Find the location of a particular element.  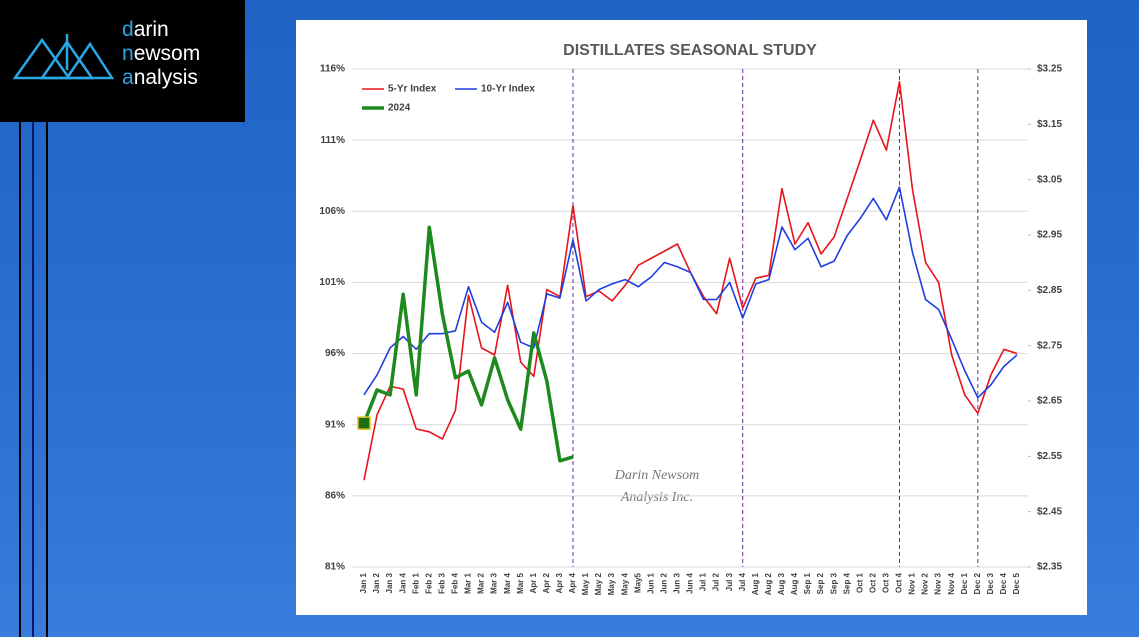

x-tick-label: Jan 4 is located at coordinates (402, 582).